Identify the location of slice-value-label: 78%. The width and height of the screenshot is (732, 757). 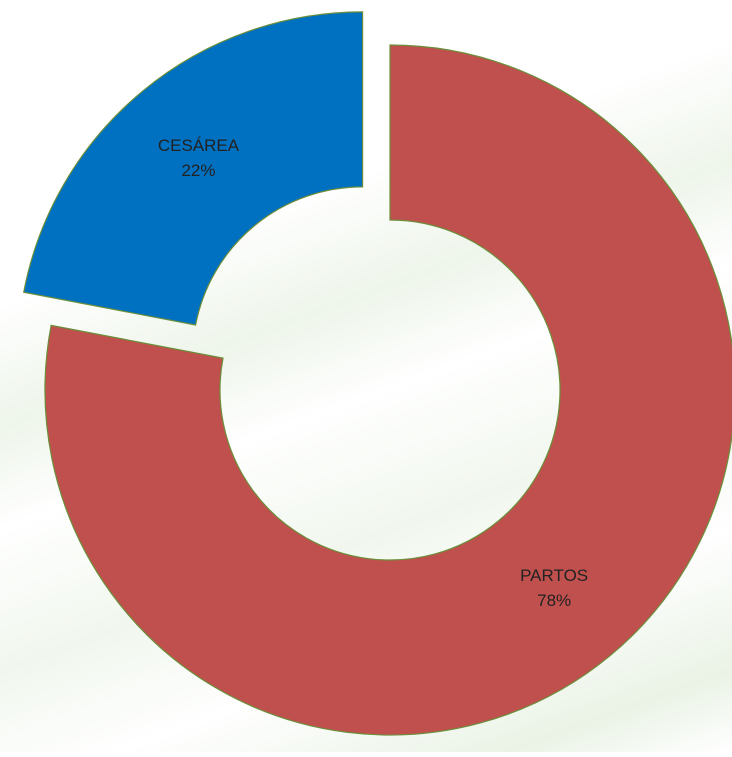
(554, 600).